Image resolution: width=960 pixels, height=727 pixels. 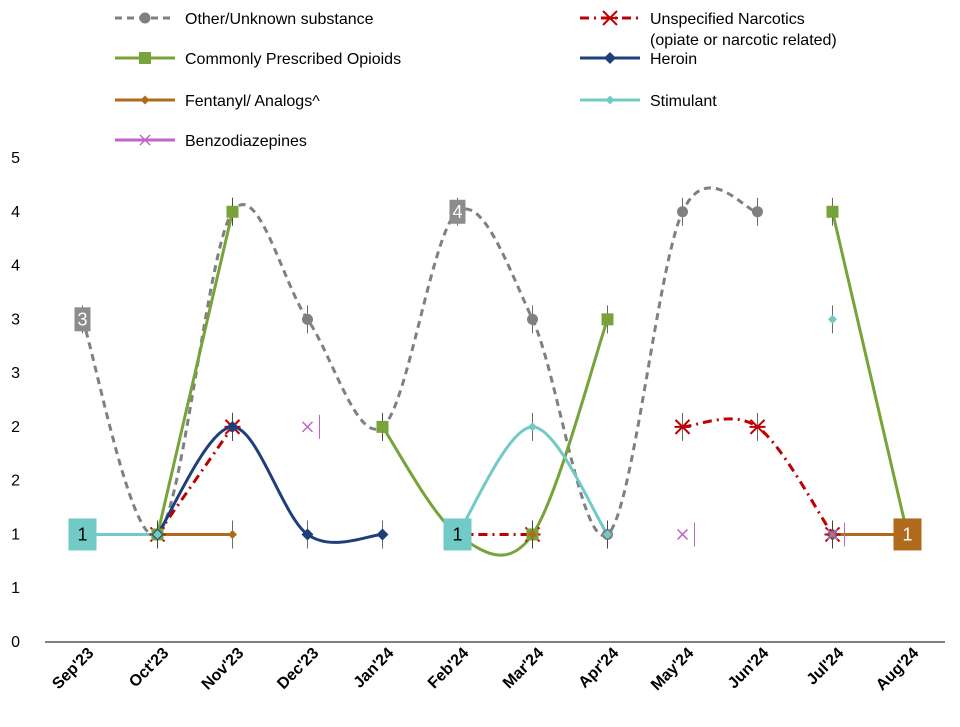 What do you see at coordinates (826, 667) in the screenshot?
I see `x-tick-label: Jul'24` at bounding box center [826, 667].